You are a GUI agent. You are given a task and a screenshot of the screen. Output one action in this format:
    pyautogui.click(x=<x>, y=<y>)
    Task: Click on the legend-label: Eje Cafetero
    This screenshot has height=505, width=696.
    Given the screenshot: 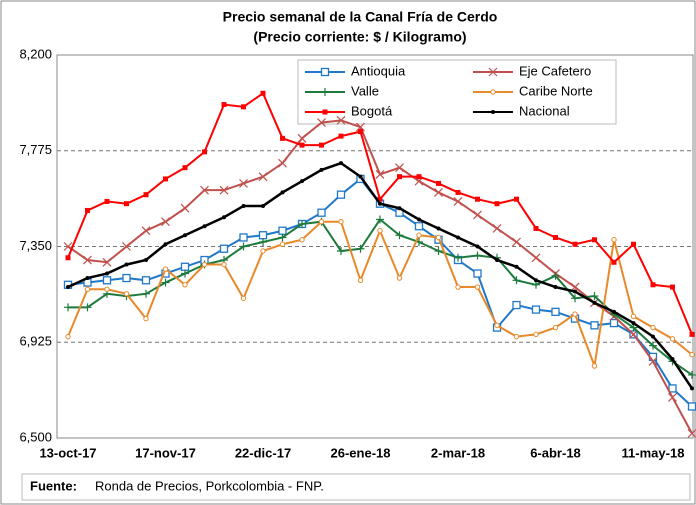 What is the action you would take?
    pyautogui.click(x=555, y=70)
    